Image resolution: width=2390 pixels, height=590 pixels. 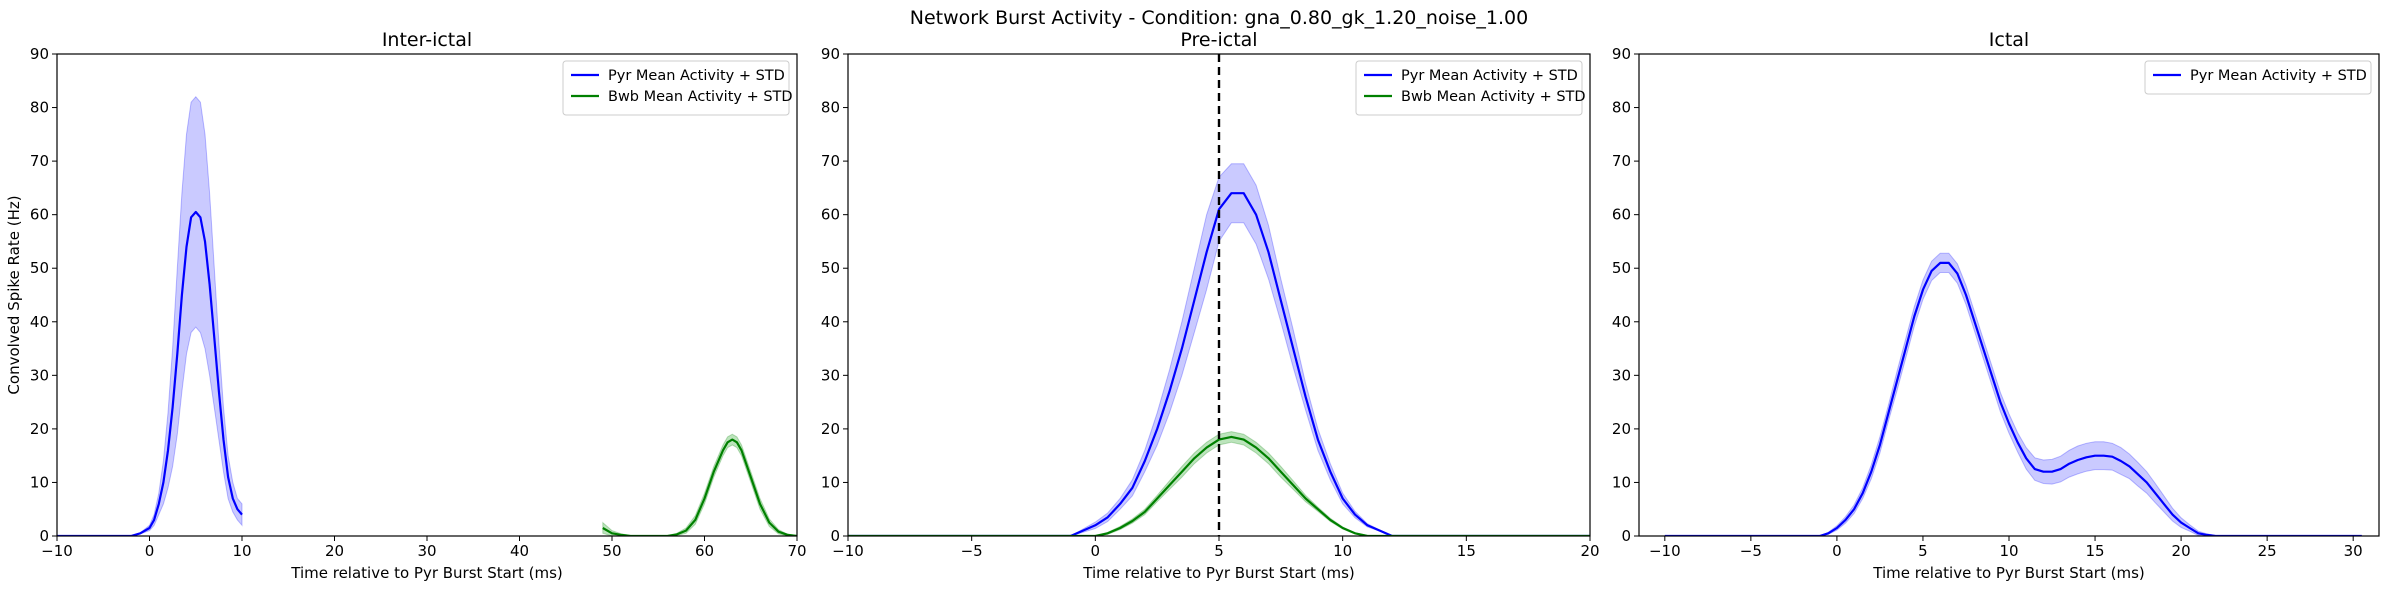 What do you see at coordinates (1218, 40) in the screenshot?
I see `panel-title: Pre-ictal` at bounding box center [1218, 40].